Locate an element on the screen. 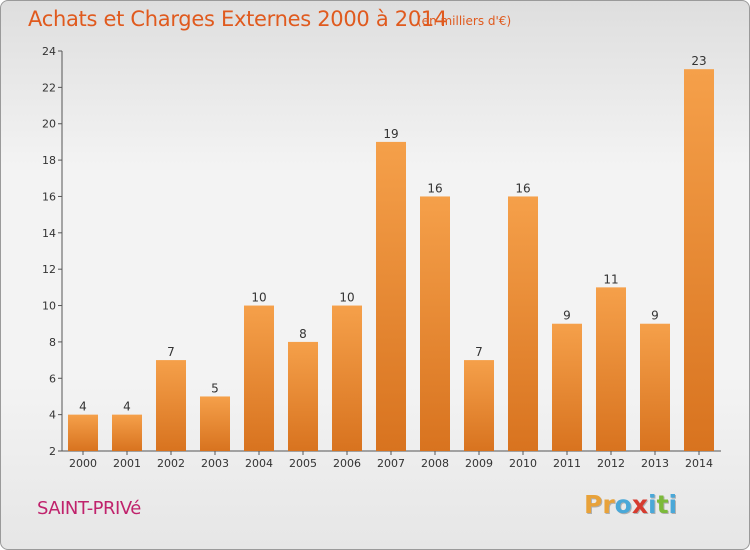 This screenshot has height=550, width=750. bar-2001 is located at coordinates (127, 432).